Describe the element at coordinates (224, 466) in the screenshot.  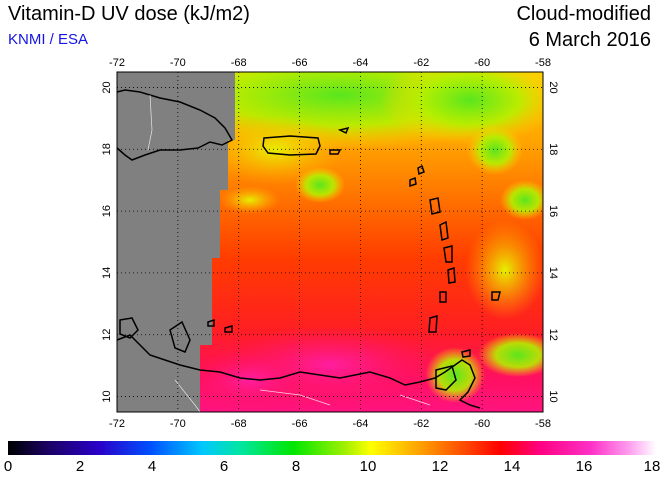
I see `colorbar-label: 6` at that location.